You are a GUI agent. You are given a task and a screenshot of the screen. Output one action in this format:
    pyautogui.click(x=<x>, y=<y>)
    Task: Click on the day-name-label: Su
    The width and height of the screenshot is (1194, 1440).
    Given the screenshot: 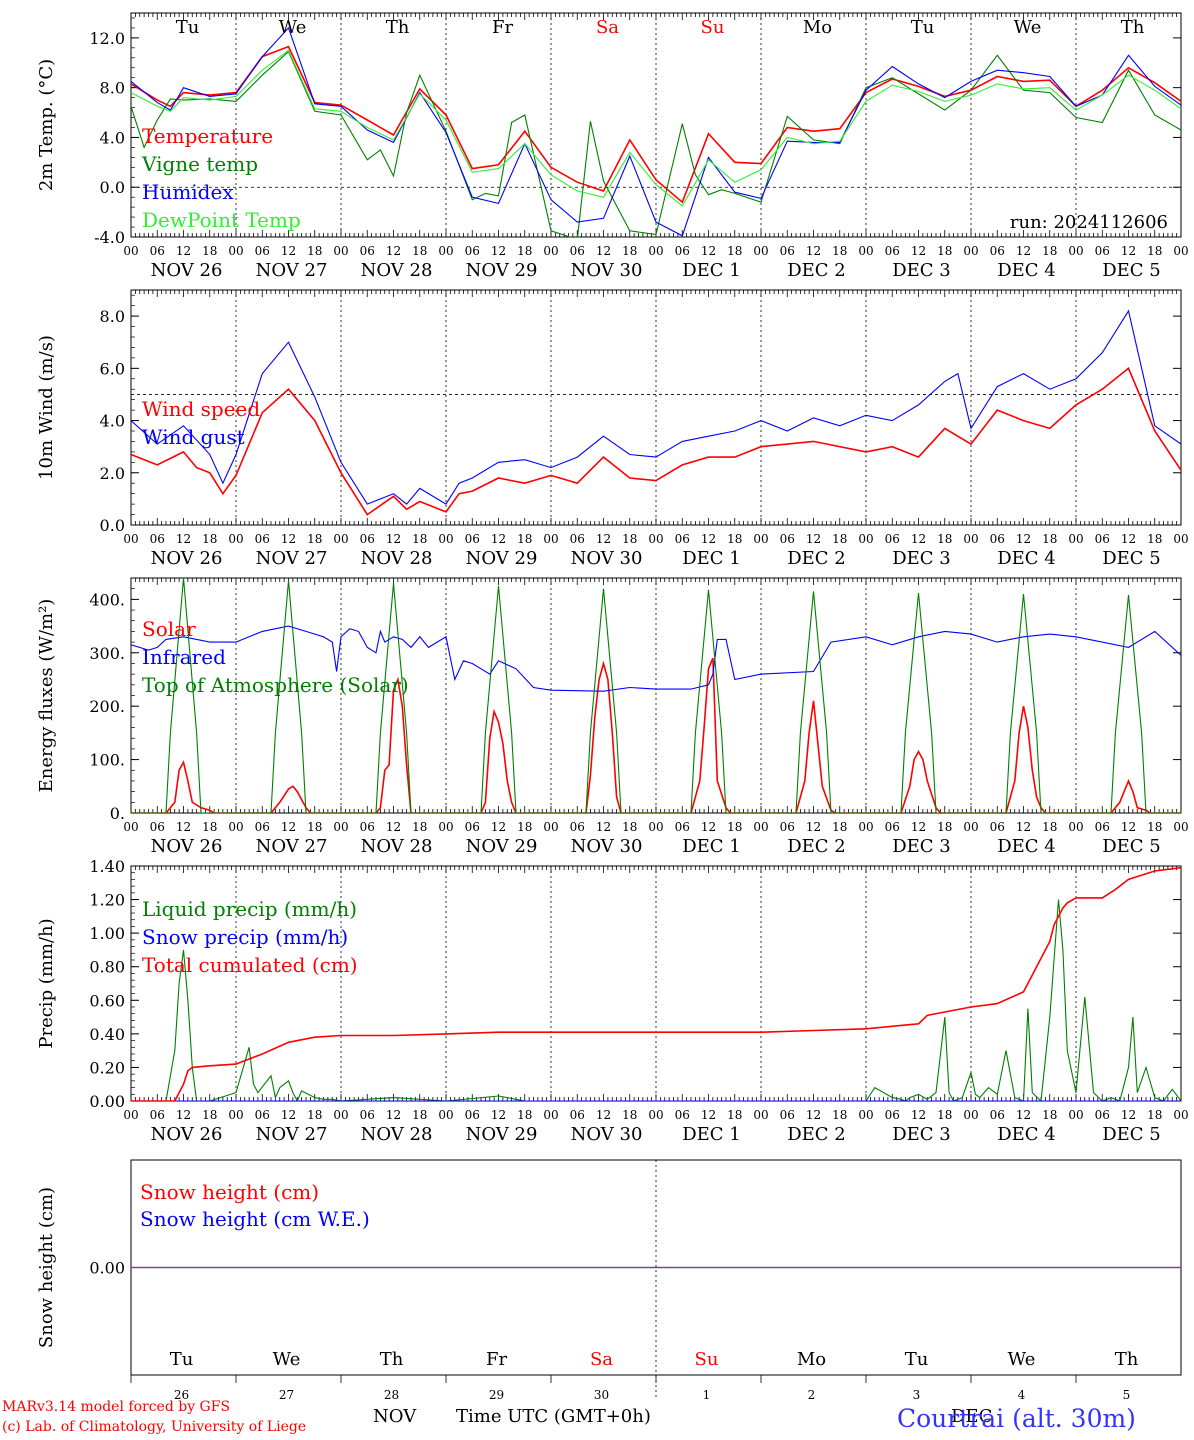 What is the action you would take?
    pyautogui.click(x=707, y=1359)
    